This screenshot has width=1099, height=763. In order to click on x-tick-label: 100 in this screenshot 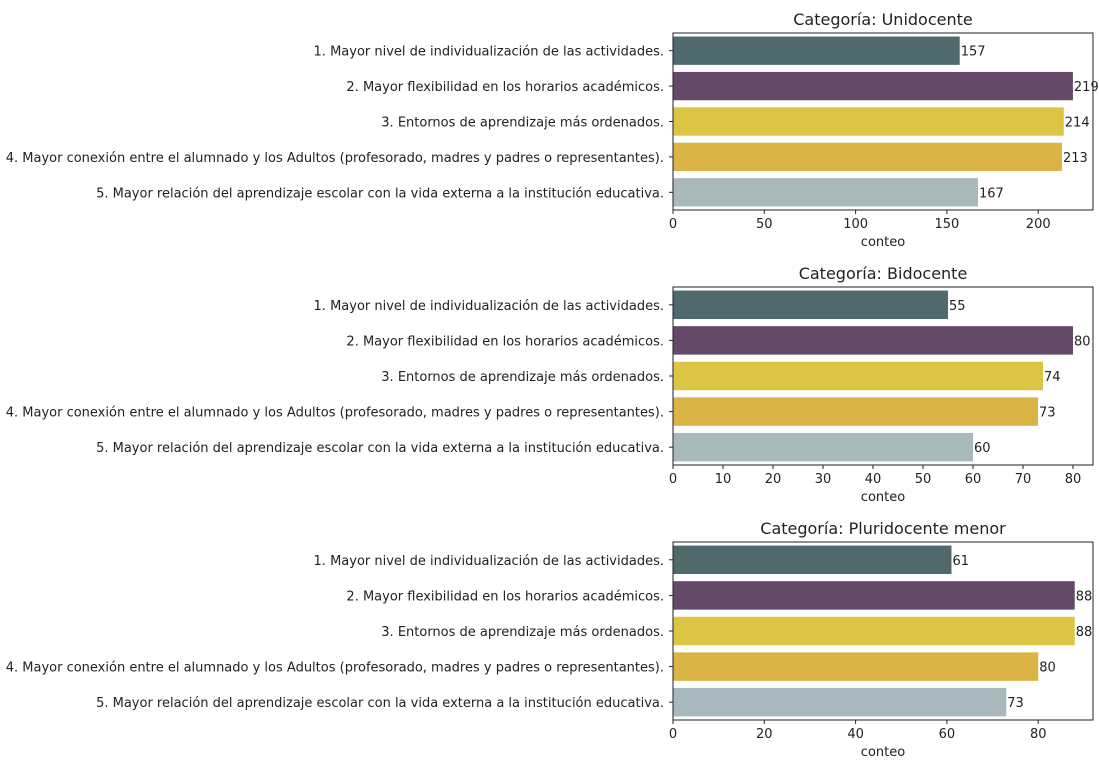, I will do `click(855, 224)`.